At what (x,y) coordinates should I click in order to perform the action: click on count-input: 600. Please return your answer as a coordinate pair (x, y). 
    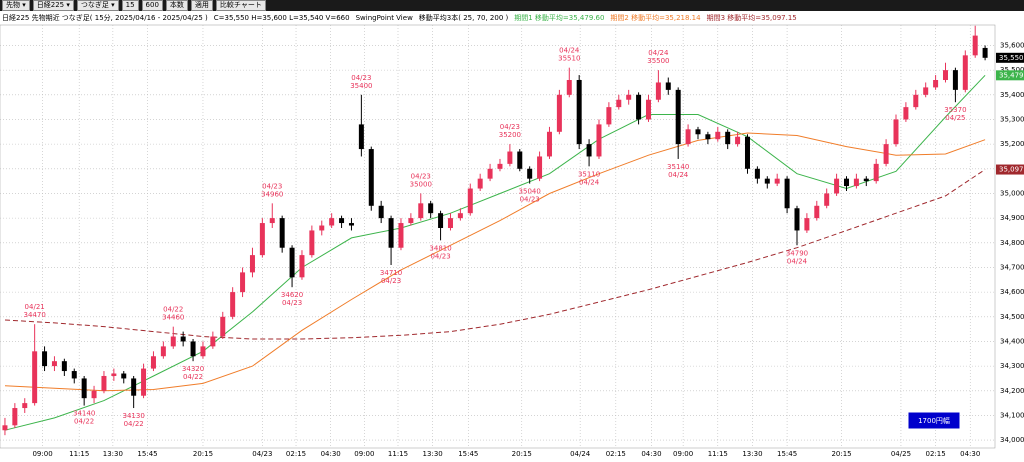
    Looking at the image, I should click on (152, 5).